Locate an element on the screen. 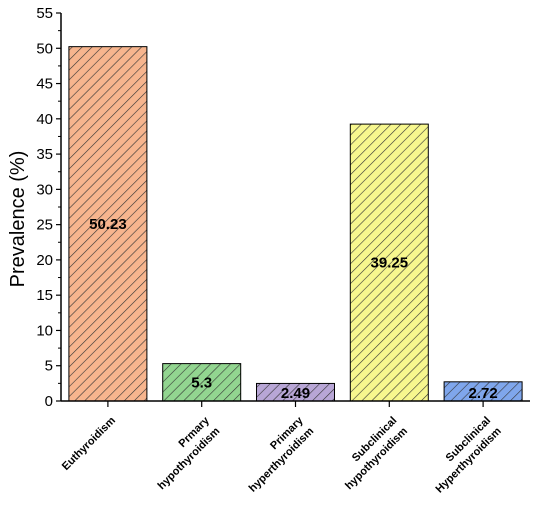 This screenshot has width=550, height=513. y-ticks-group: 0 5 10 15 20 25 30 35 40 45 50 55 is located at coordinates (48, 207).